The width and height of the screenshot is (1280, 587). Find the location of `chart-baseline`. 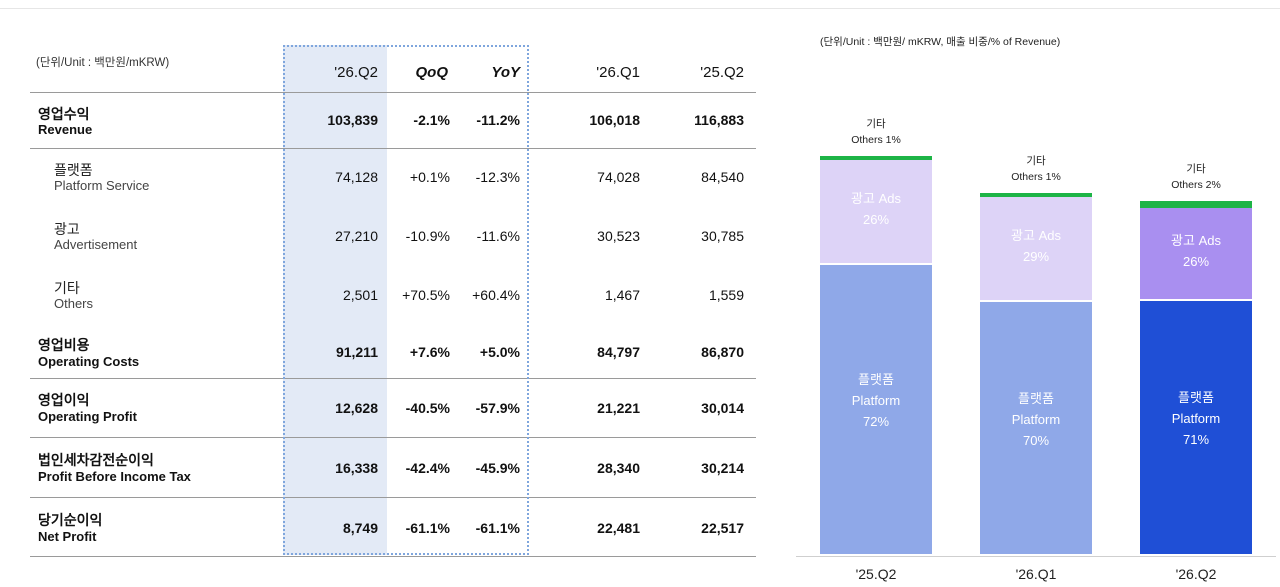

chart-baseline is located at coordinates (1036, 556).